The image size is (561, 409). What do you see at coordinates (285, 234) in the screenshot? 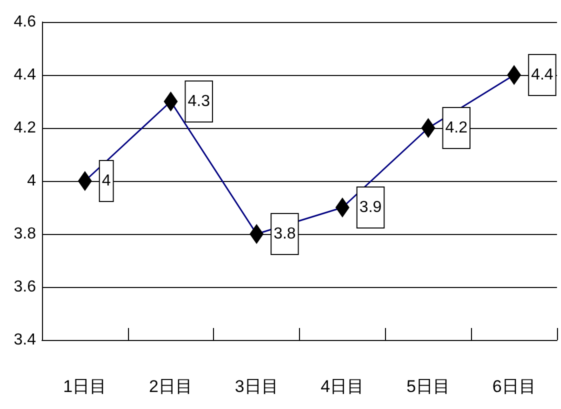
I see `data-label: 3.8` at bounding box center [285, 234].